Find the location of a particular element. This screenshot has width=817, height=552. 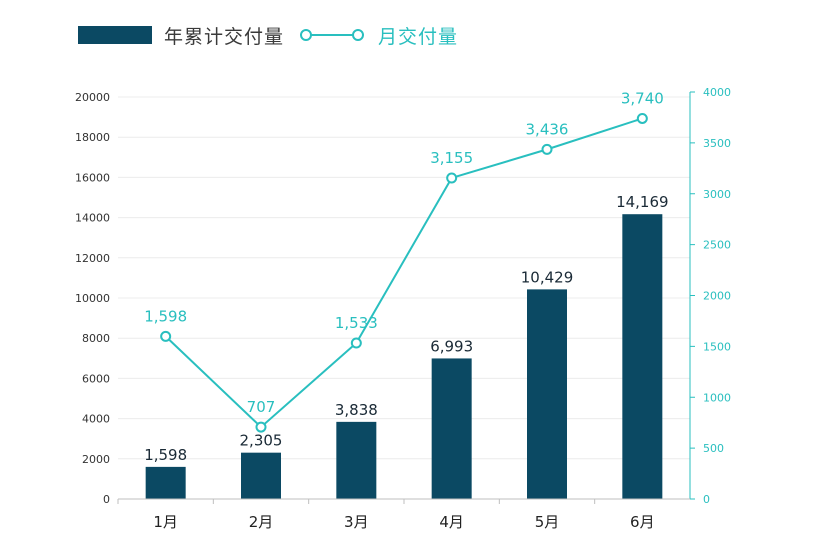

line-value-label: 1,533 is located at coordinates (356, 323).